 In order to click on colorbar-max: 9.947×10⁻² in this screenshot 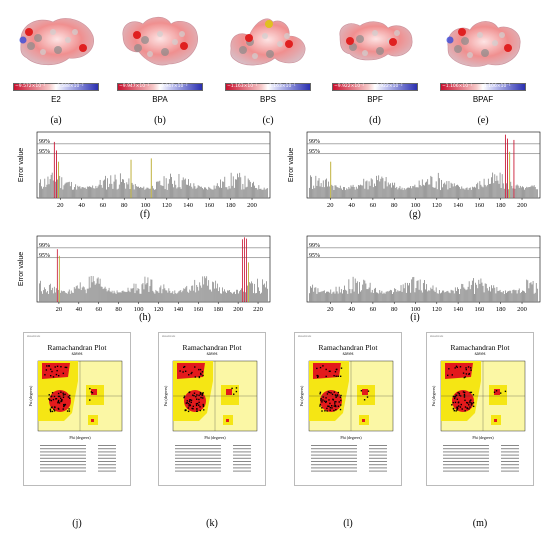, I will do `click(174, 86)`.